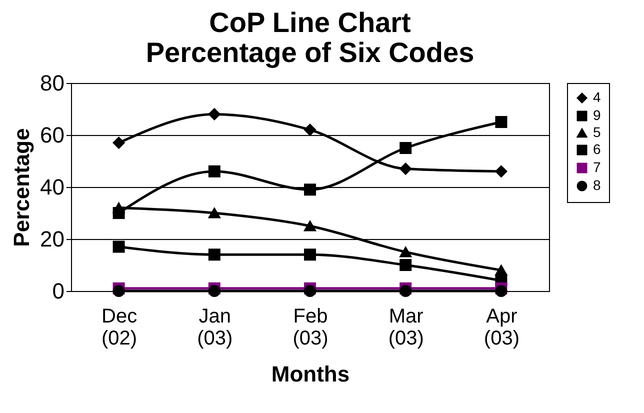  Describe the element at coordinates (58, 291) in the screenshot. I see `y-tick-label: 0` at that location.